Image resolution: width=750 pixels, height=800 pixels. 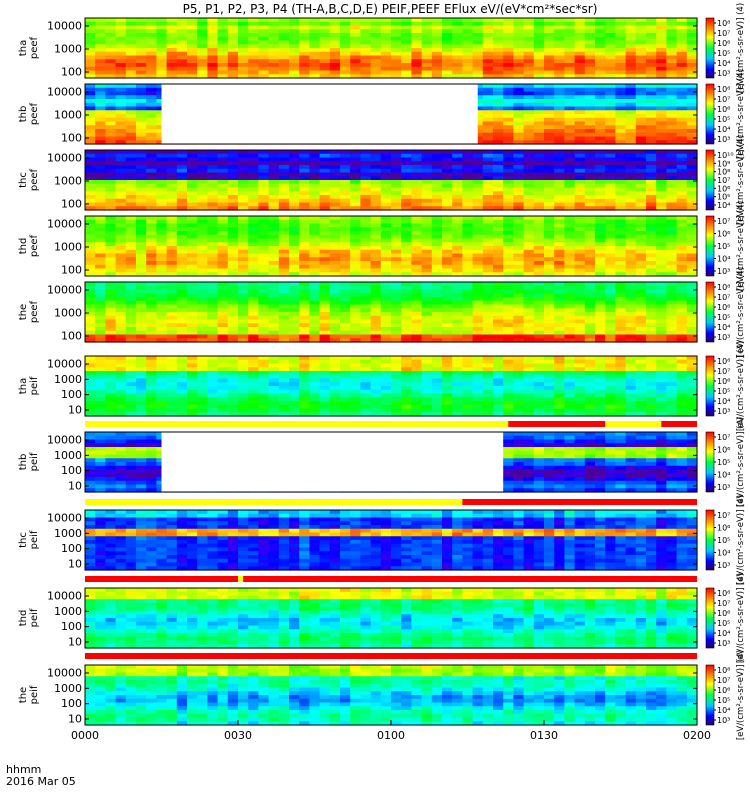 I want to click on colorbar-tick-label: 10⁴, so click(x=723, y=129).